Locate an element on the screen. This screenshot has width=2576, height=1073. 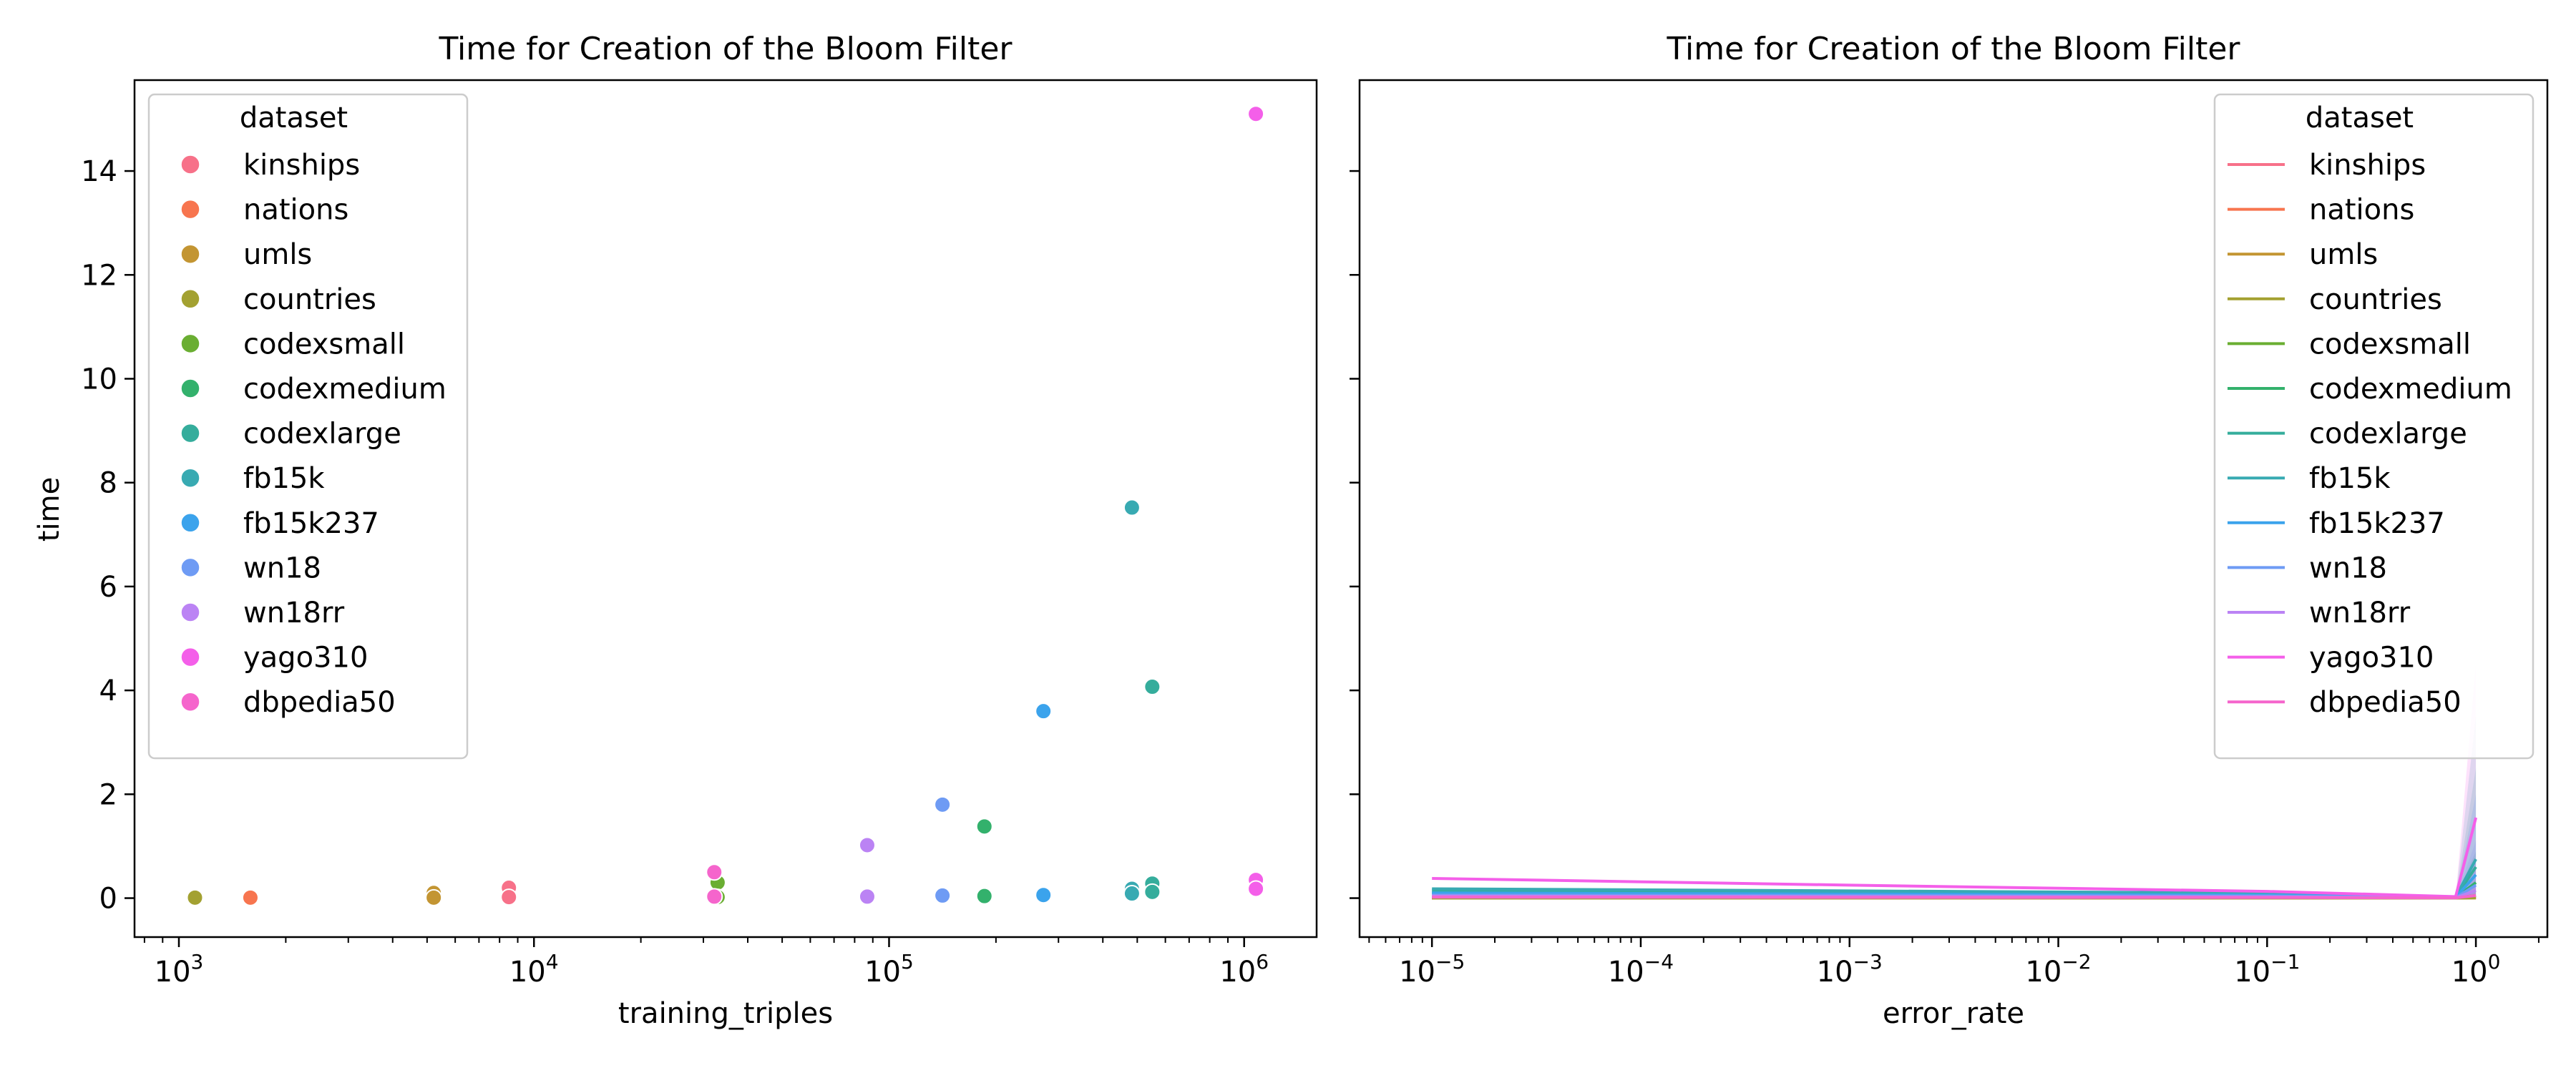
left-legend-marker-fb15k237 is located at coordinates (190, 523).